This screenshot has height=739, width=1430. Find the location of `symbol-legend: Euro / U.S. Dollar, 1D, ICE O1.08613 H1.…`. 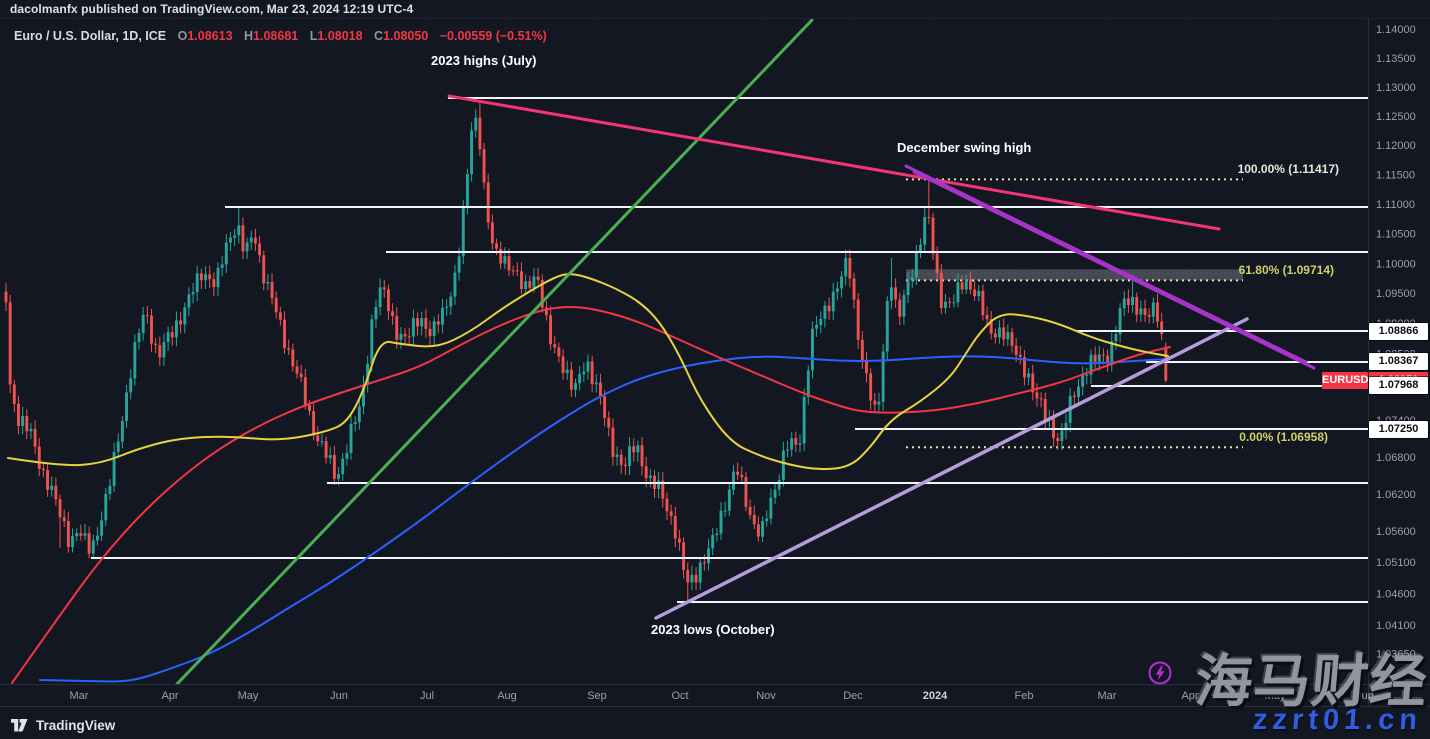

symbol-legend: Euro / U.S. Dollar, 1D, ICE O1.08613 H1.… is located at coordinates (280, 36).